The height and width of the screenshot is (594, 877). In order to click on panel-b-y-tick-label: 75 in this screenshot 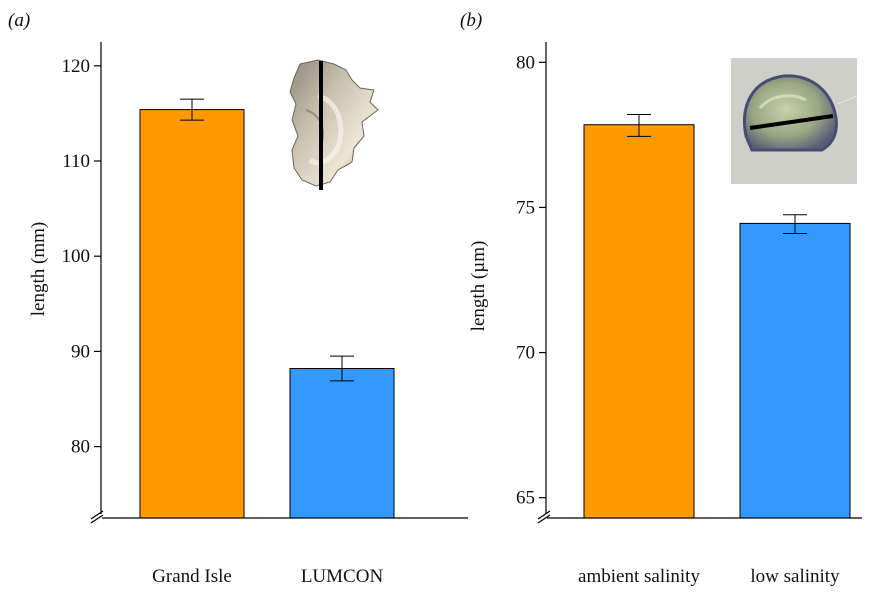, I will do `click(525, 207)`.